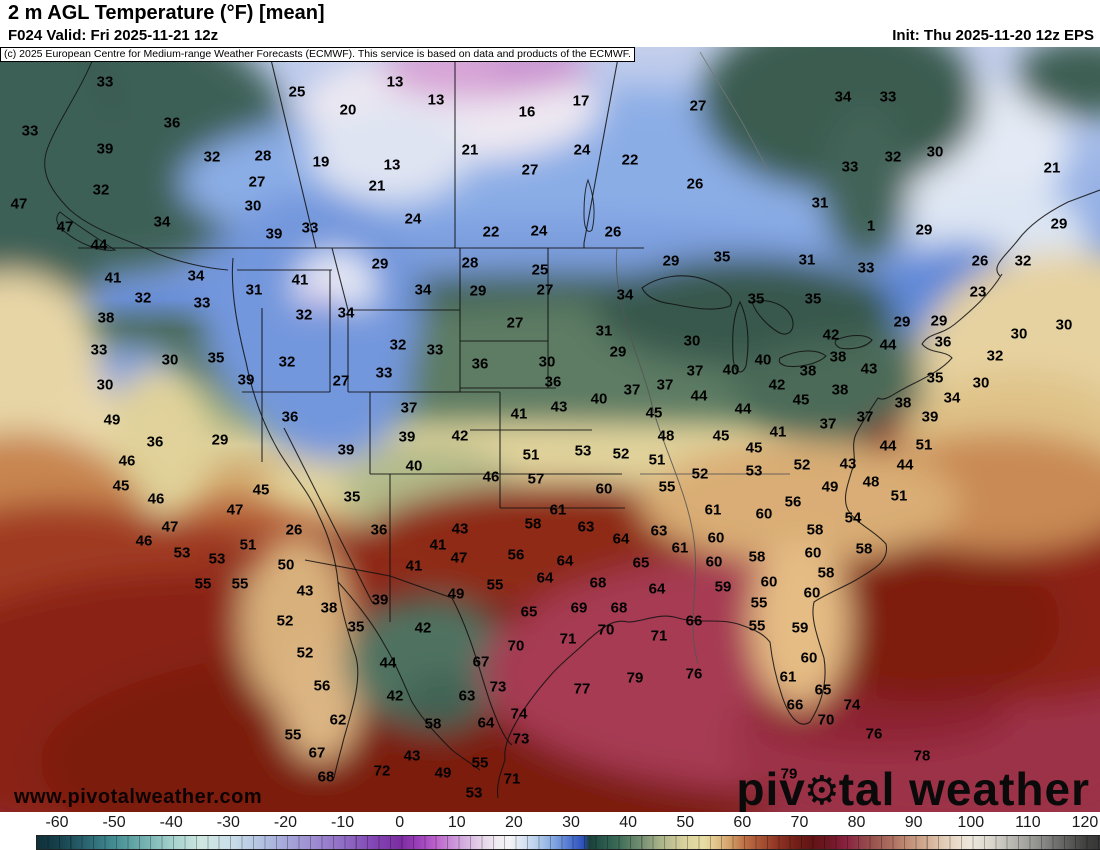 The image size is (1100, 850). What do you see at coordinates (568, 639) in the screenshot?
I see `temp-label: 71` at bounding box center [568, 639].